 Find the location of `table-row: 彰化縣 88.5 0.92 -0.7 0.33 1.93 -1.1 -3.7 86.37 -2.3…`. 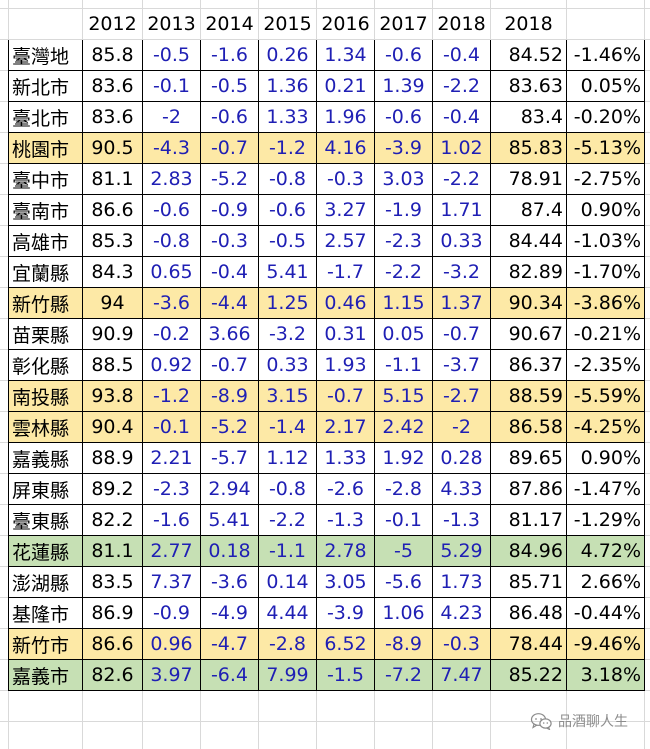

table-row: 彰化縣 88.5 0.92 -0.7 0.33 1.93 -1.1 -3.7 86.37 -2.3… is located at coordinates (326, 365).